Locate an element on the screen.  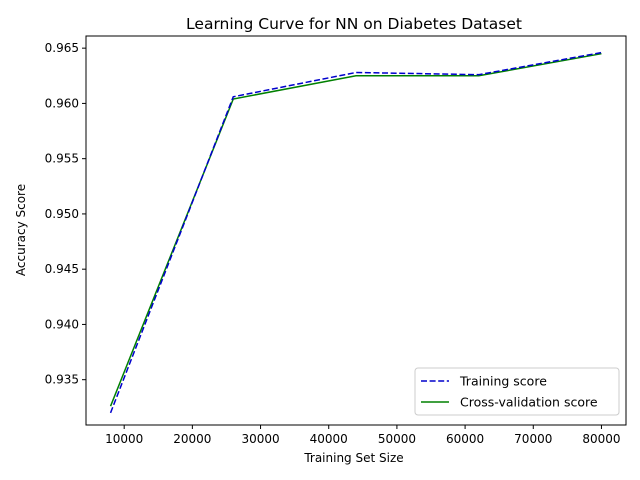
legend-box is located at coordinates (517, 391).